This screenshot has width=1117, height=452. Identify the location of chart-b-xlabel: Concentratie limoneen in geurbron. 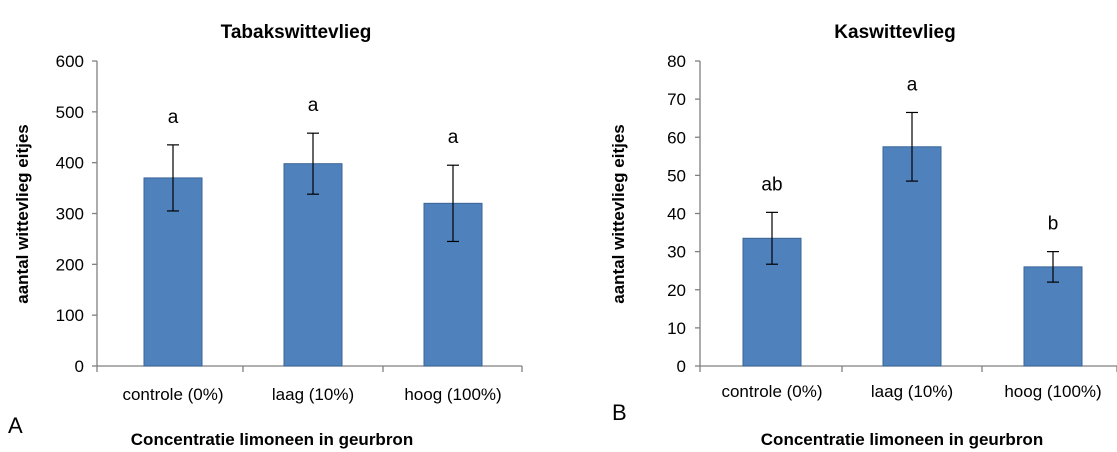
(902, 439).